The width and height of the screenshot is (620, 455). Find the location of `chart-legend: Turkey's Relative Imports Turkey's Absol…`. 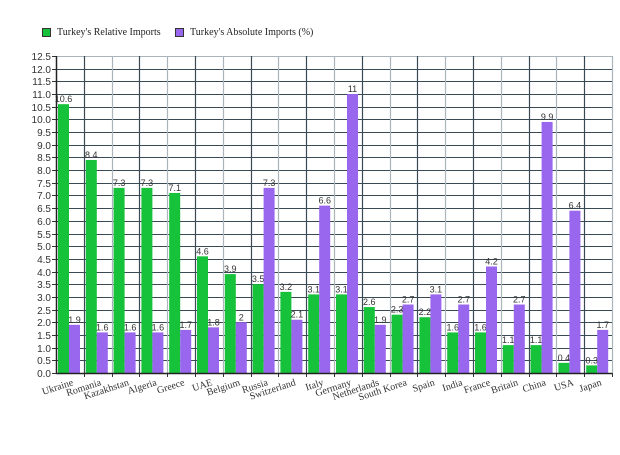

chart-legend: Turkey's Relative Imports Turkey's Absol… is located at coordinates (310, 34).